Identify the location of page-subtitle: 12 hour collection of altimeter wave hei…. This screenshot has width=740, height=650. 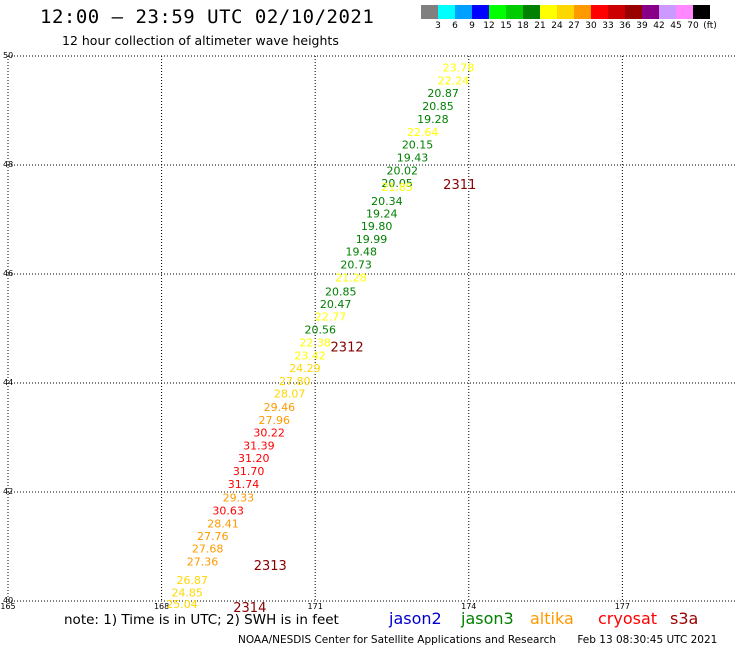
(200, 40).